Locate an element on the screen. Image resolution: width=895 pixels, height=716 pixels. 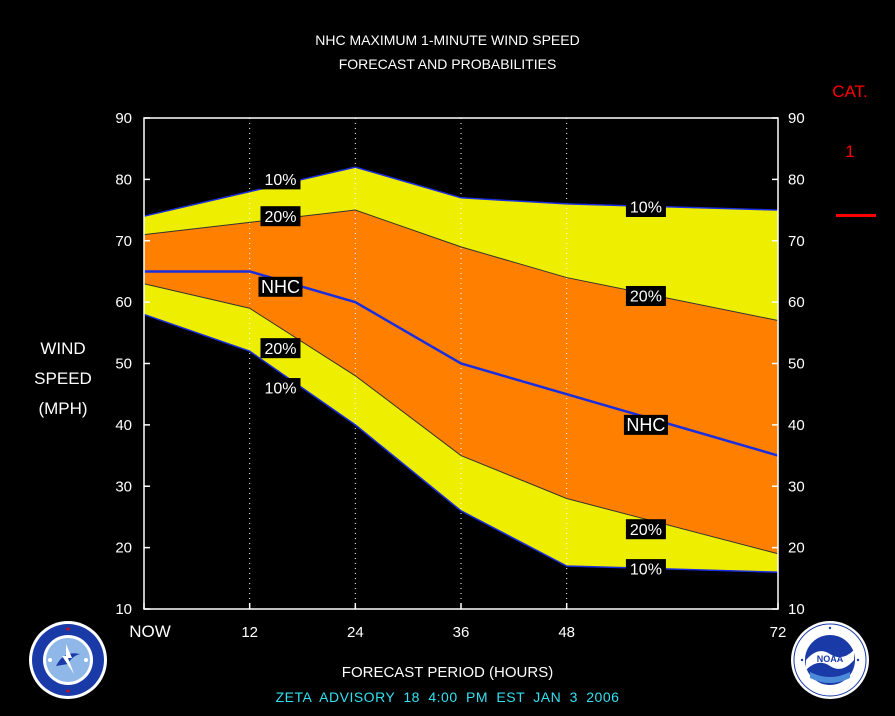
x-axis-label: FORECAST PERIOD (HOURS) is located at coordinates (447, 672).